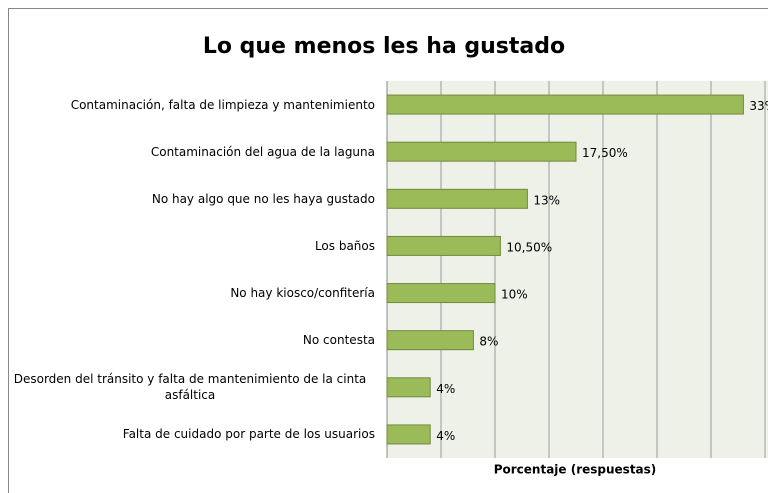 The image size is (768, 493). Describe the element at coordinates (488, 342) in the screenshot. I see `data-label: 8%` at that location.